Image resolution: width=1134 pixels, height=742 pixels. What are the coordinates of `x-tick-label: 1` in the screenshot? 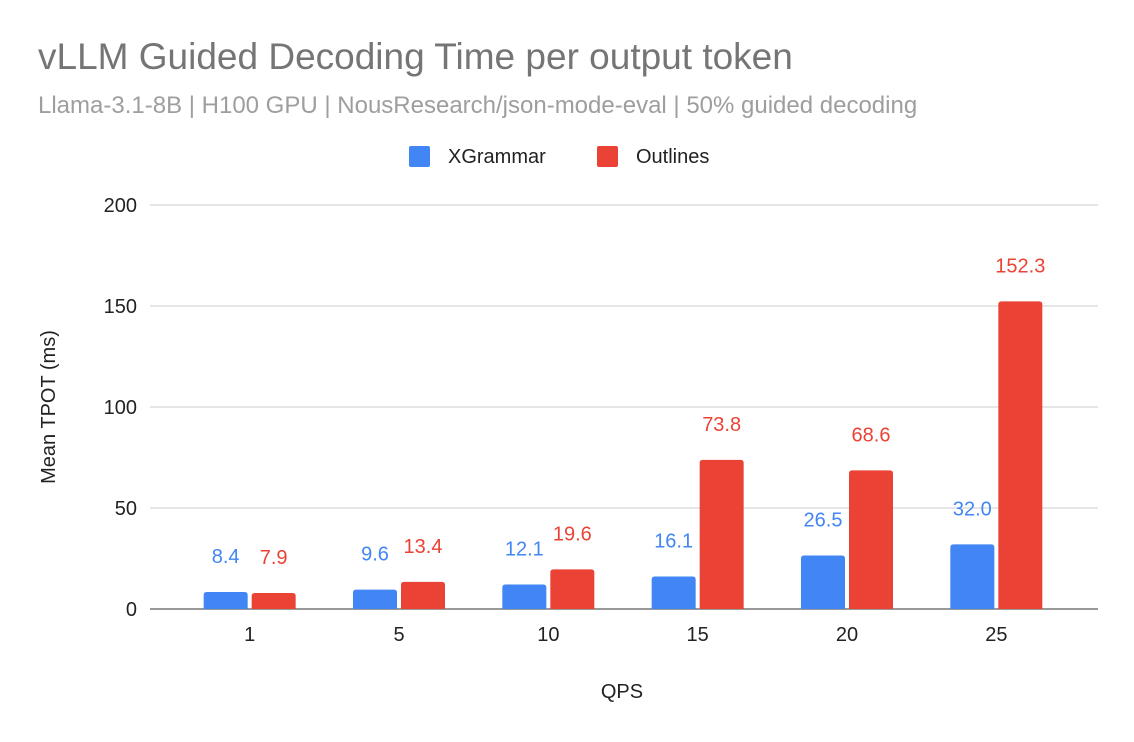 It's located at (249, 635).